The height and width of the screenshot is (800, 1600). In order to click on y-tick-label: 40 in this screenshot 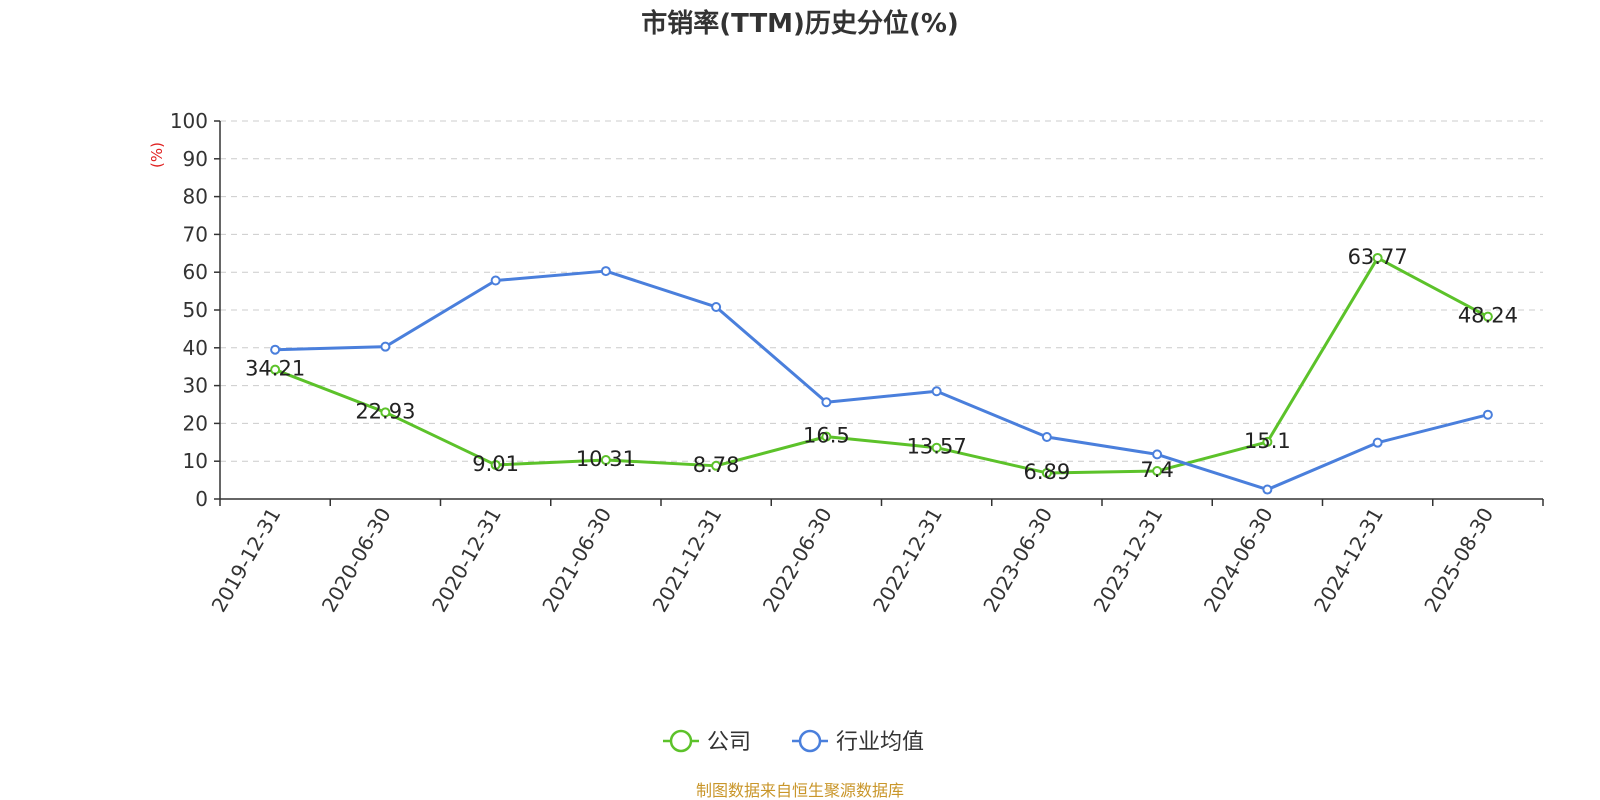, I will do `click(195, 348)`.